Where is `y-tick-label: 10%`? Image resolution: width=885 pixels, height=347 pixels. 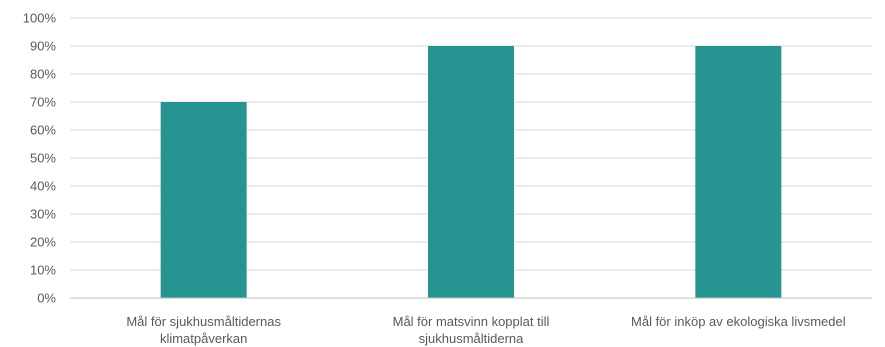
y-tick-label: 10% is located at coordinates (43, 270).